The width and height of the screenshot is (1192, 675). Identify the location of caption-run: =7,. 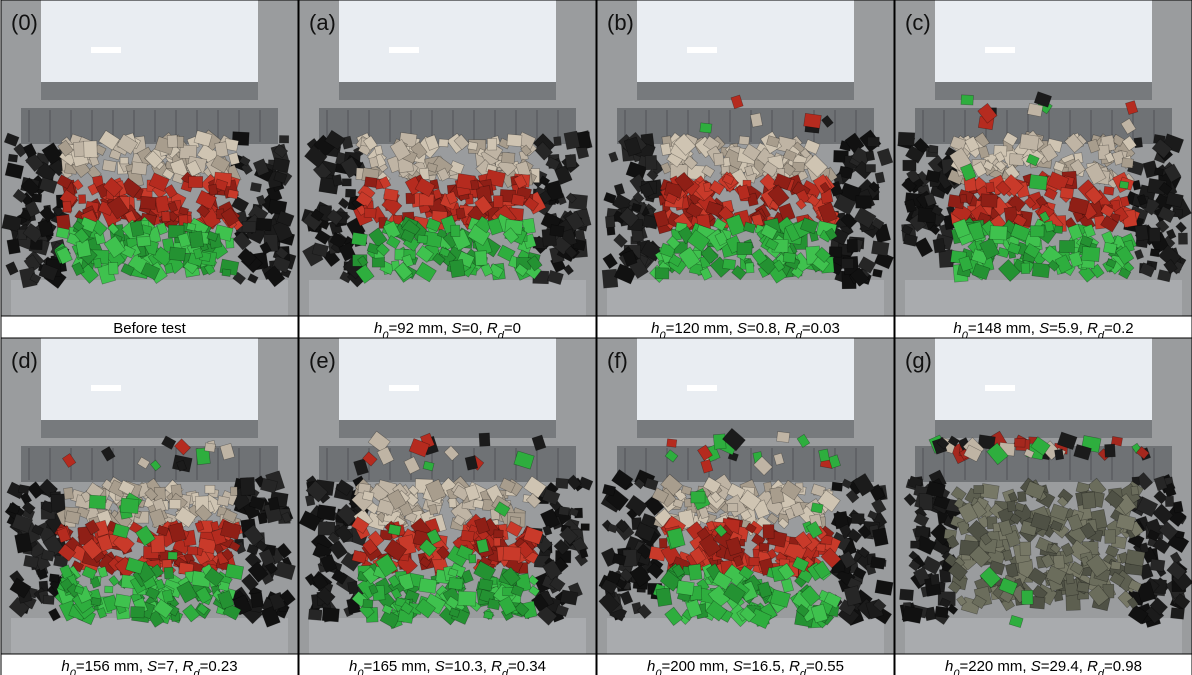
(169, 666).